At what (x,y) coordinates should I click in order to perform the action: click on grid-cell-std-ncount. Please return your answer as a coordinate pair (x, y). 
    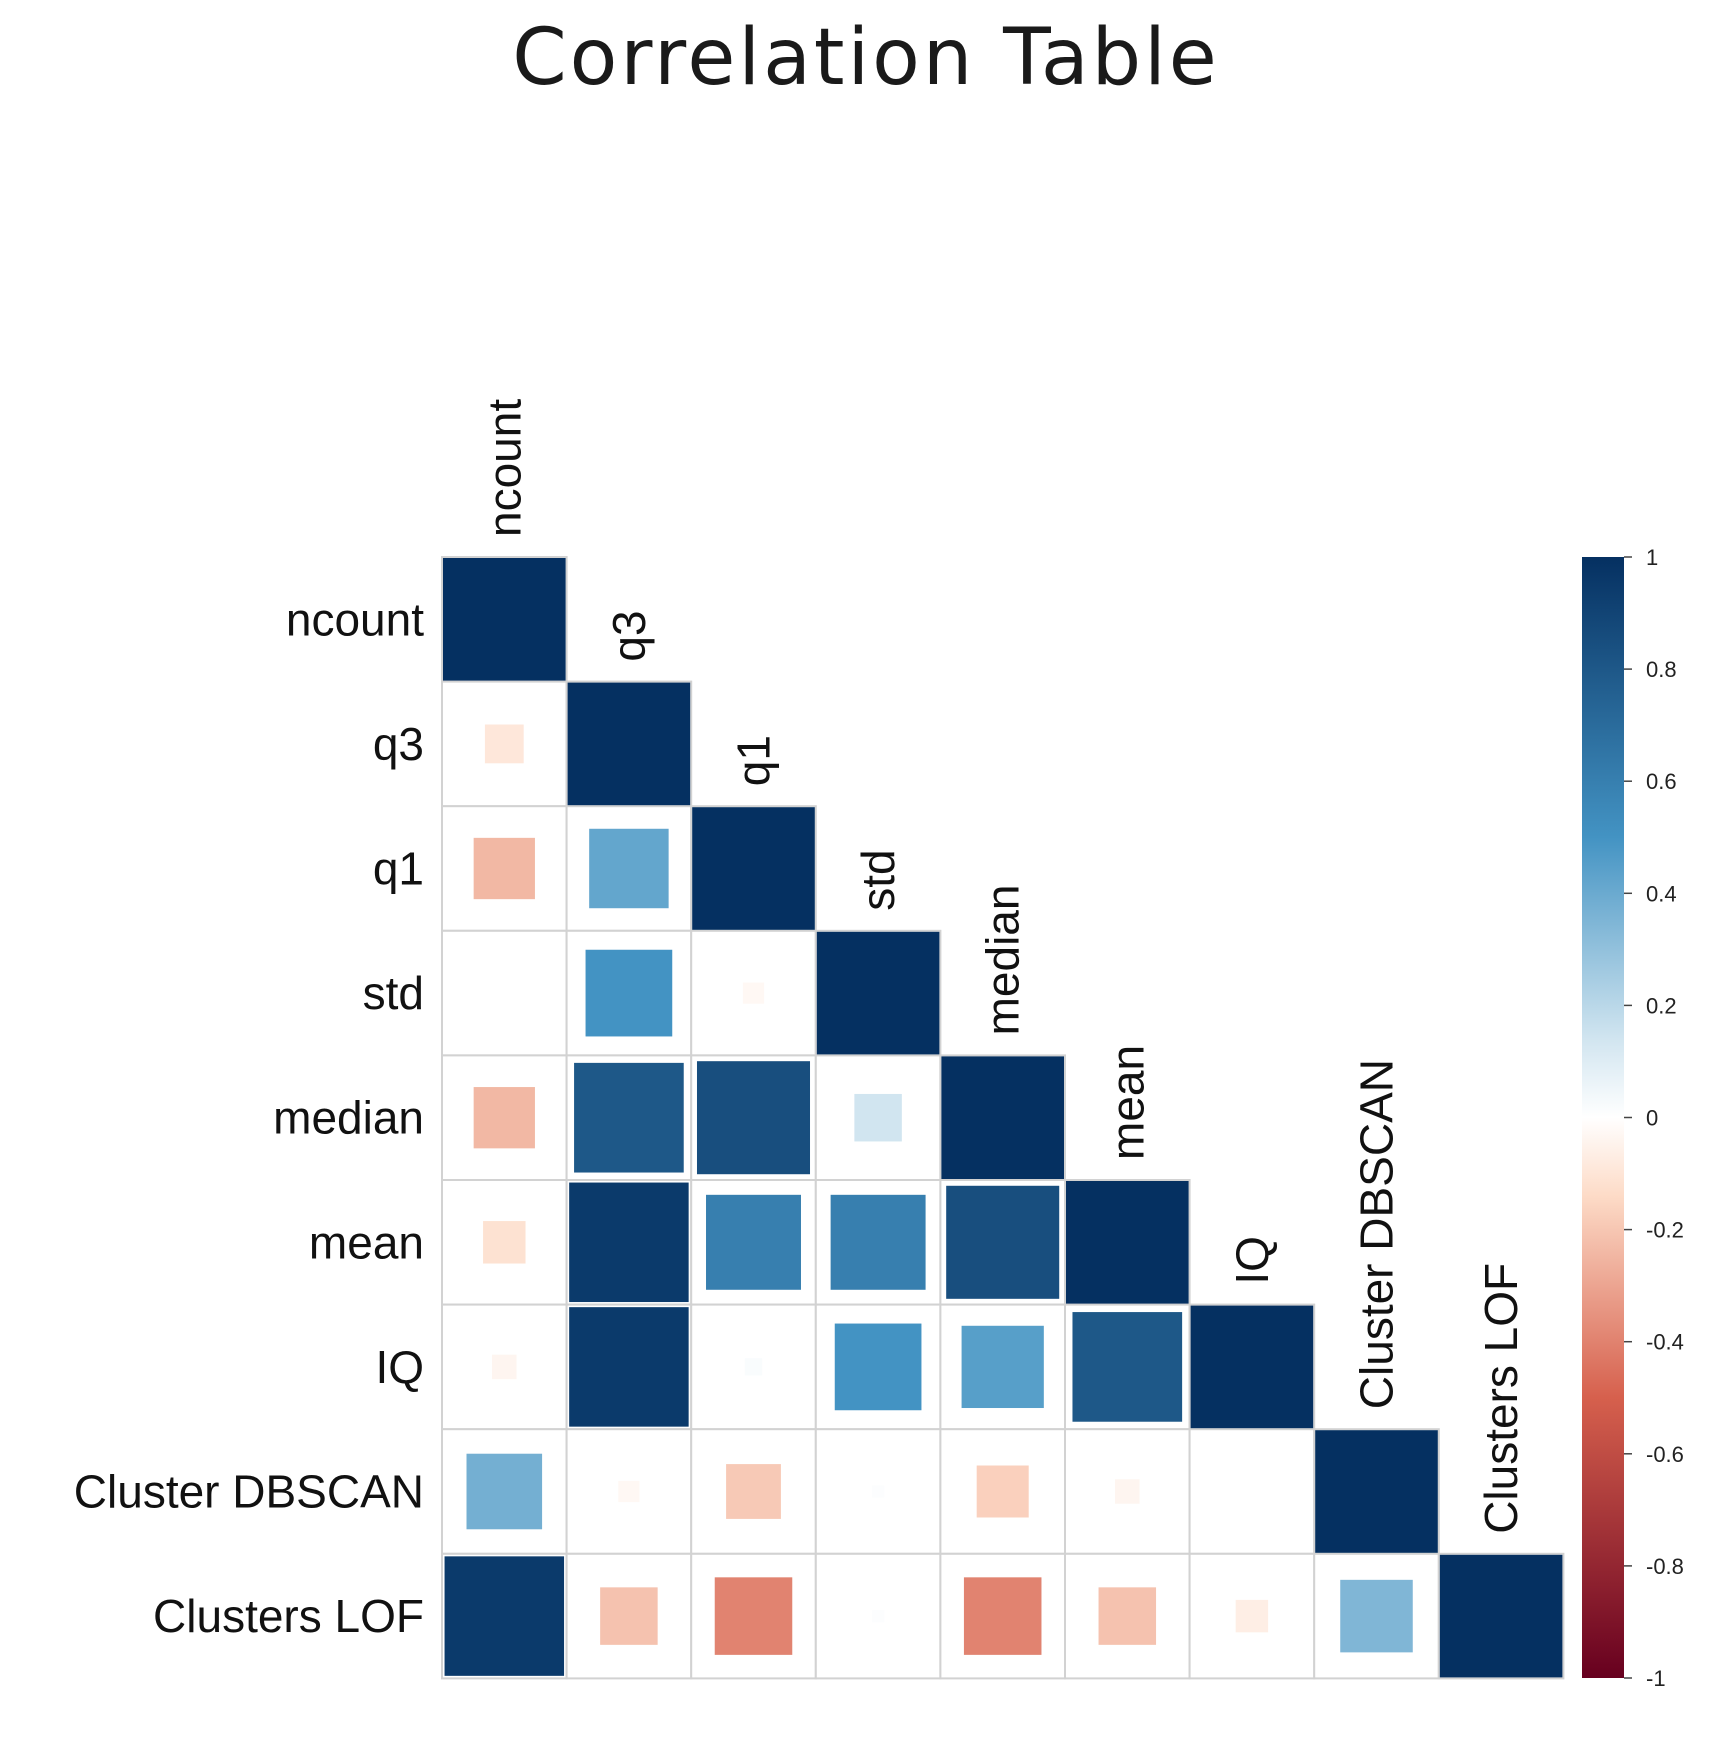
    Looking at the image, I should click on (504, 993).